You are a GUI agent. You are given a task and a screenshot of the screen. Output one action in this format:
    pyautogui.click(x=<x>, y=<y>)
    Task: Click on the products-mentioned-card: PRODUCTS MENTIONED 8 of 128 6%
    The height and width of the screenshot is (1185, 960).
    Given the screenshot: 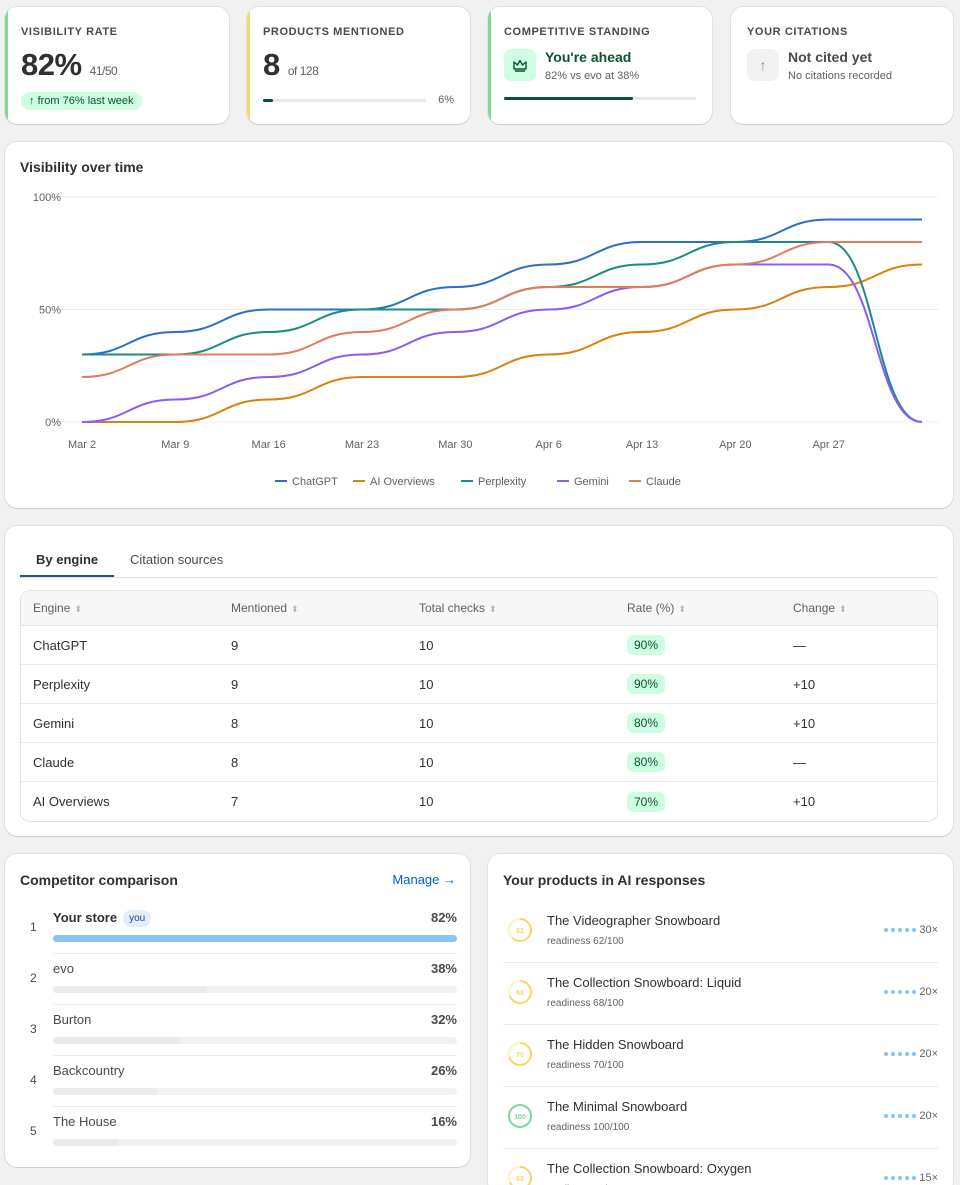 What is the action you would take?
    pyautogui.click(x=358, y=65)
    